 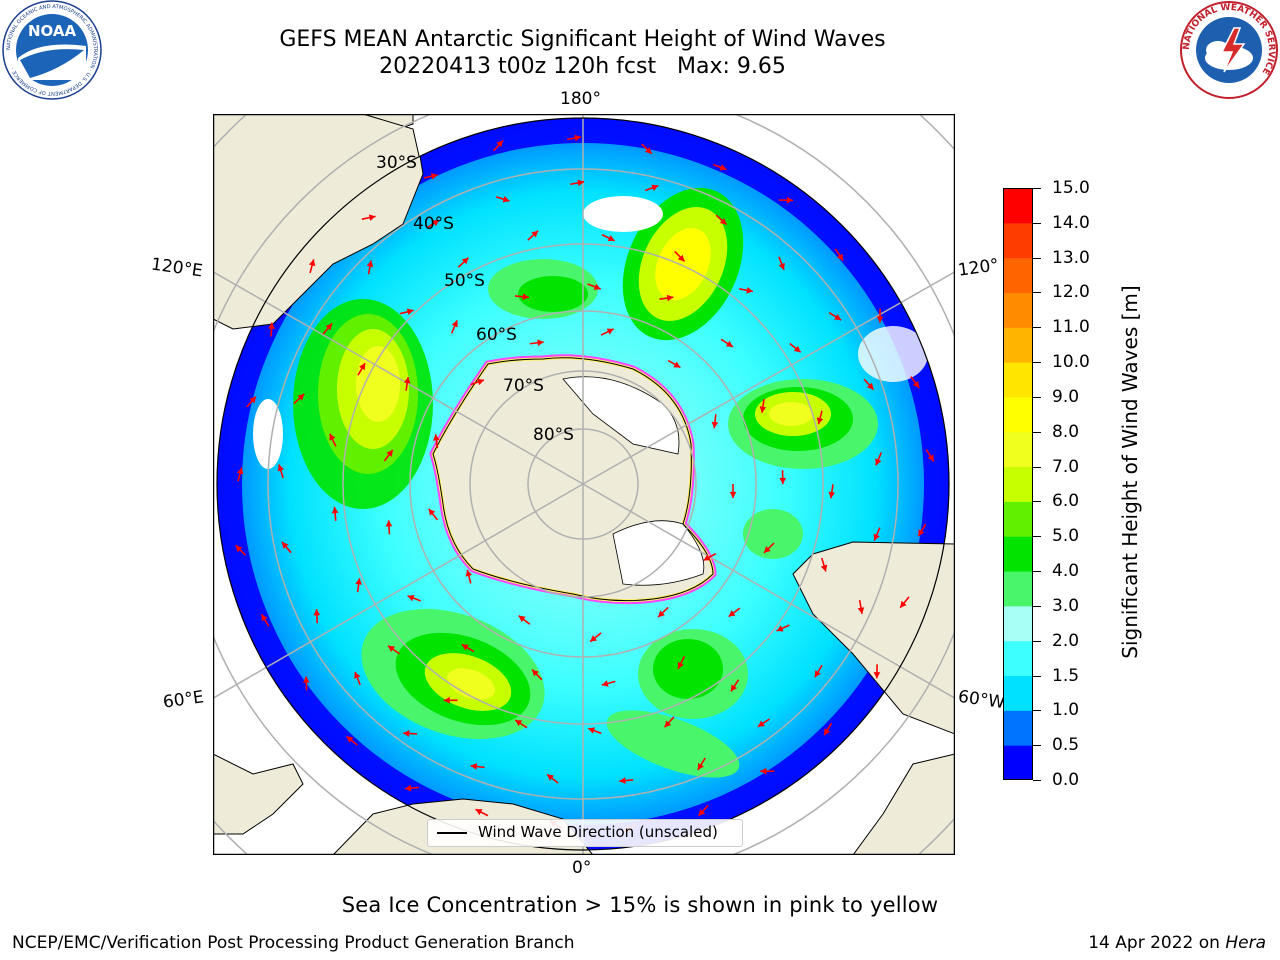 I want to click on colorbar-tick-label: 1.0, so click(x=1066, y=710).